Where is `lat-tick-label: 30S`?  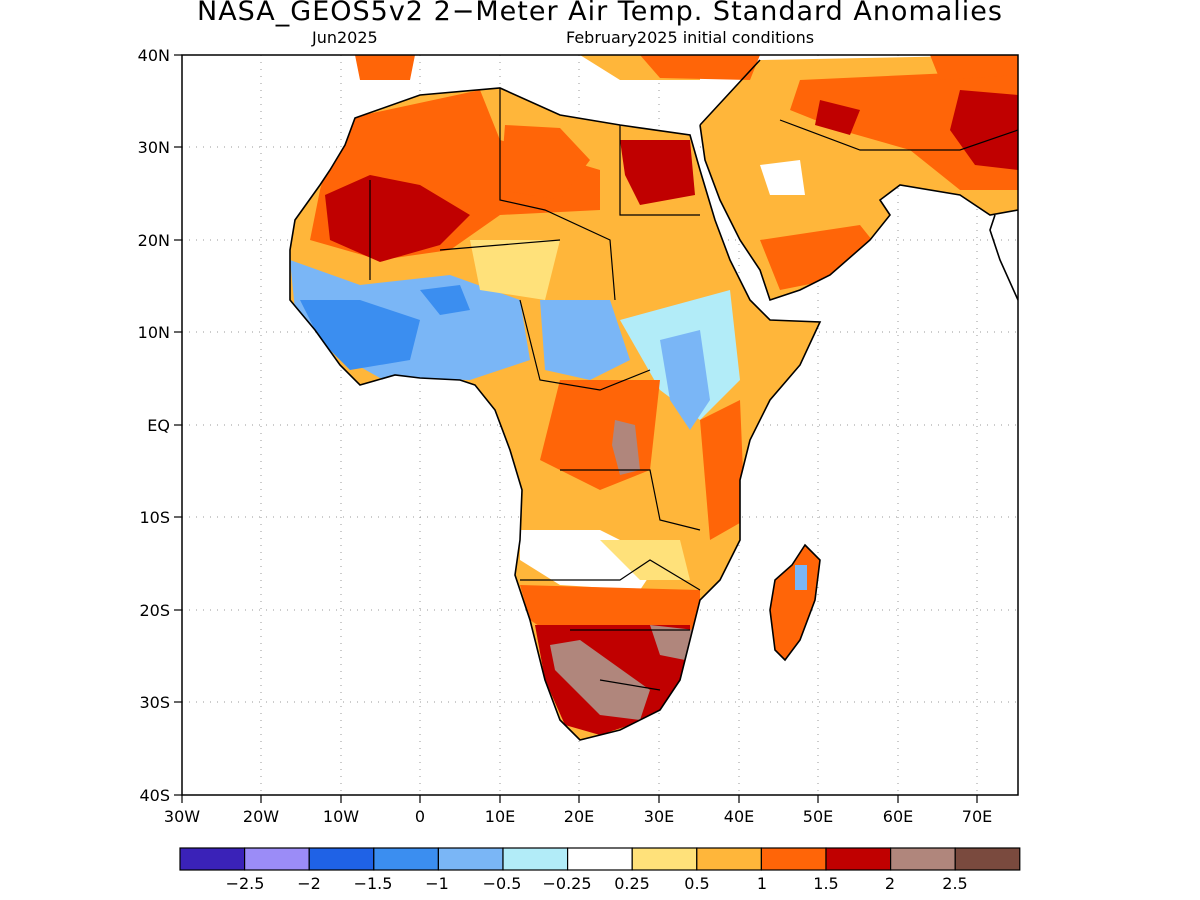 lat-tick-label: 30S is located at coordinates (154, 702).